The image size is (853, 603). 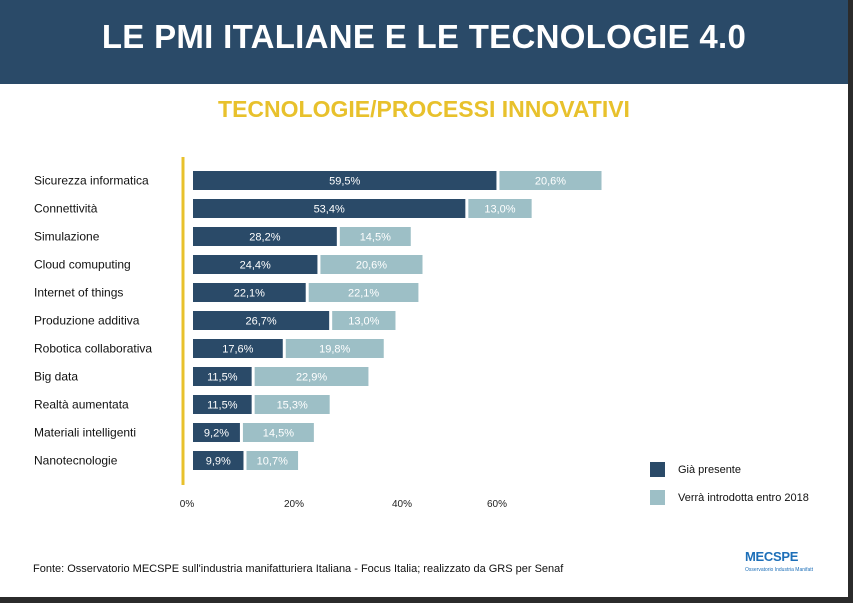 I want to click on x-tick-label: 40%, so click(x=402, y=504).